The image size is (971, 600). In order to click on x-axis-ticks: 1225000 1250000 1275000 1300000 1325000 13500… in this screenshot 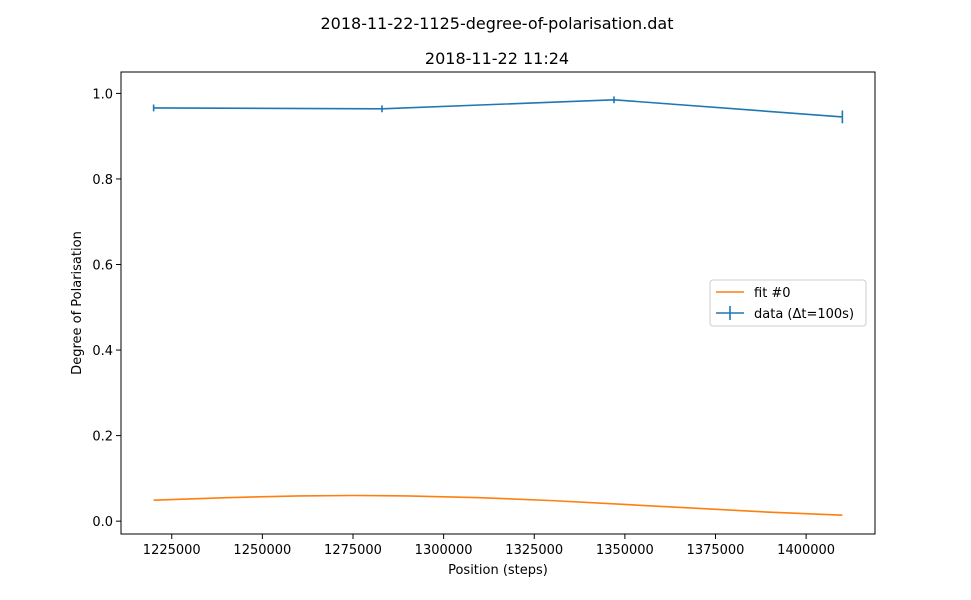, I will do `click(489, 546)`.